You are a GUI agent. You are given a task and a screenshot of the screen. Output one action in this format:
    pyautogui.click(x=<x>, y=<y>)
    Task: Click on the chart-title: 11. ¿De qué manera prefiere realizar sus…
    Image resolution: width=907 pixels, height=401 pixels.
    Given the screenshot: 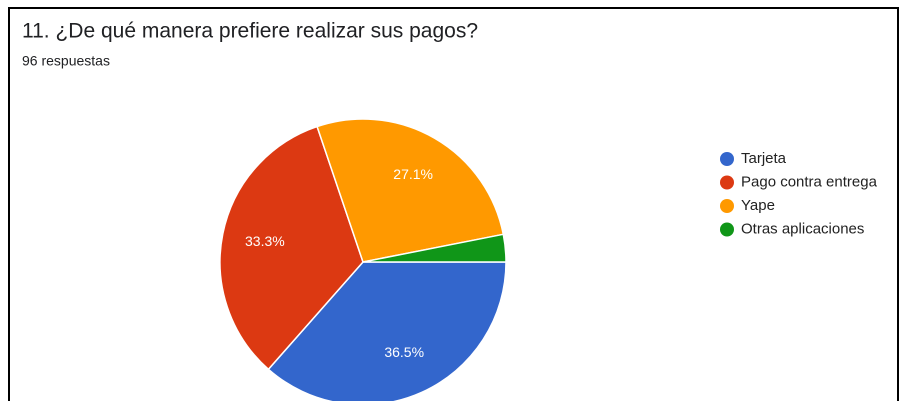 What is the action you would take?
    pyautogui.click(x=250, y=31)
    